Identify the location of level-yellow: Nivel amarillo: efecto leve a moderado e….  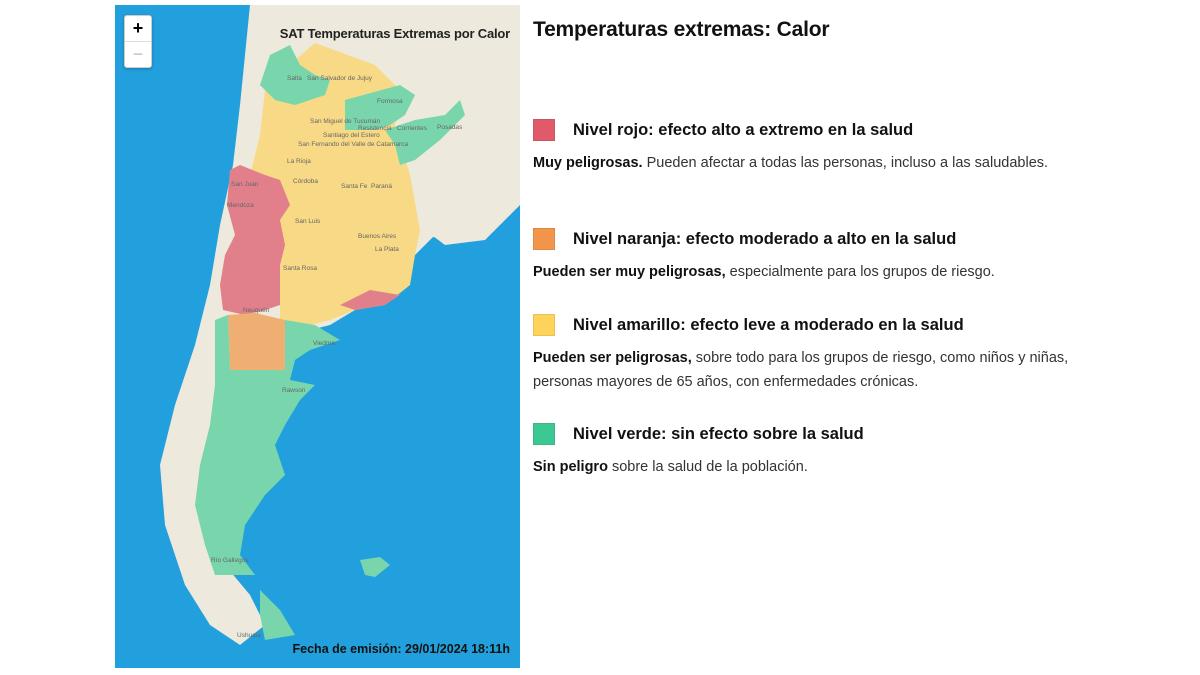
(813, 354).